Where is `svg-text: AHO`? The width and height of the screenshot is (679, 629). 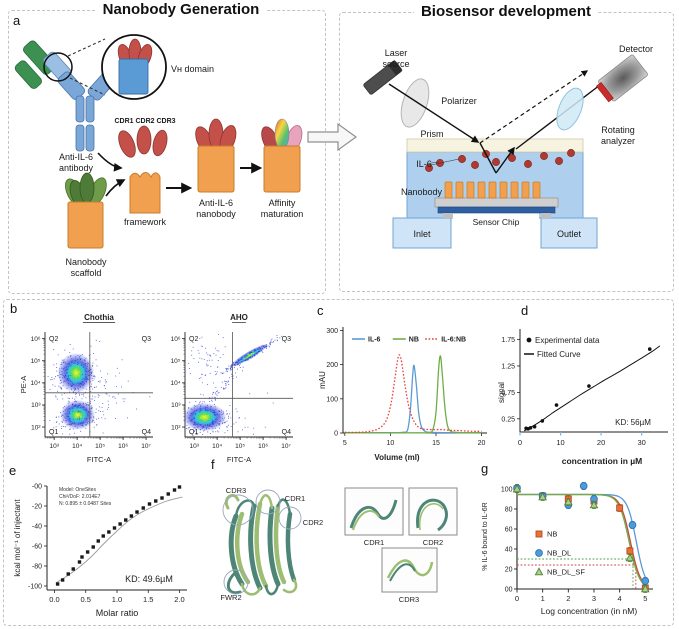 svg-text: AHO is located at coordinates (239, 317).